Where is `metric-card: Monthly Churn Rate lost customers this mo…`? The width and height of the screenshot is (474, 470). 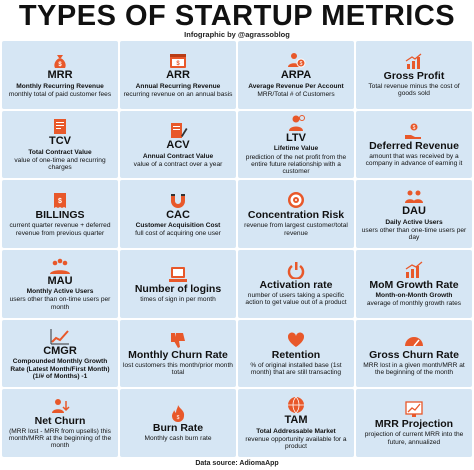 metric-card: Monthly Churn Rate lost customers this mo… is located at coordinates (178, 353).